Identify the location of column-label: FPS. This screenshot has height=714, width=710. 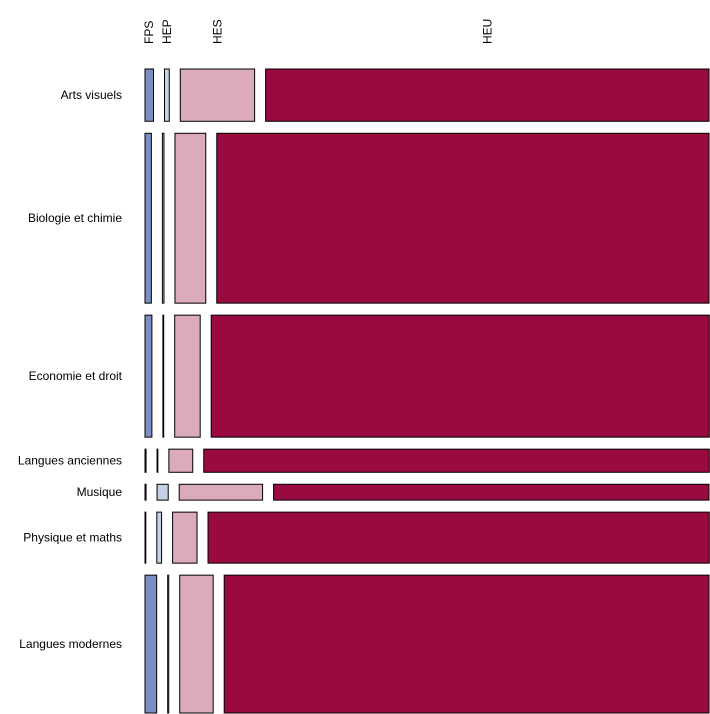
(149, 32).